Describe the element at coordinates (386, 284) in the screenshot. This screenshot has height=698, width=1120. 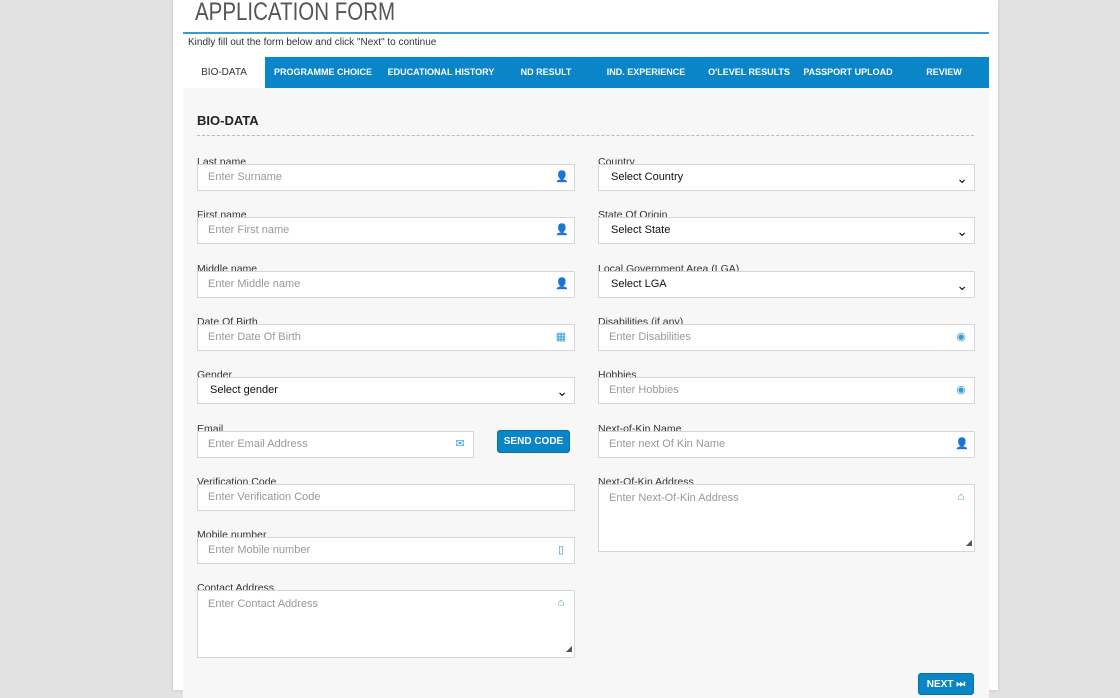
I see `middle-name-input: Enter Middle name 👤` at that location.